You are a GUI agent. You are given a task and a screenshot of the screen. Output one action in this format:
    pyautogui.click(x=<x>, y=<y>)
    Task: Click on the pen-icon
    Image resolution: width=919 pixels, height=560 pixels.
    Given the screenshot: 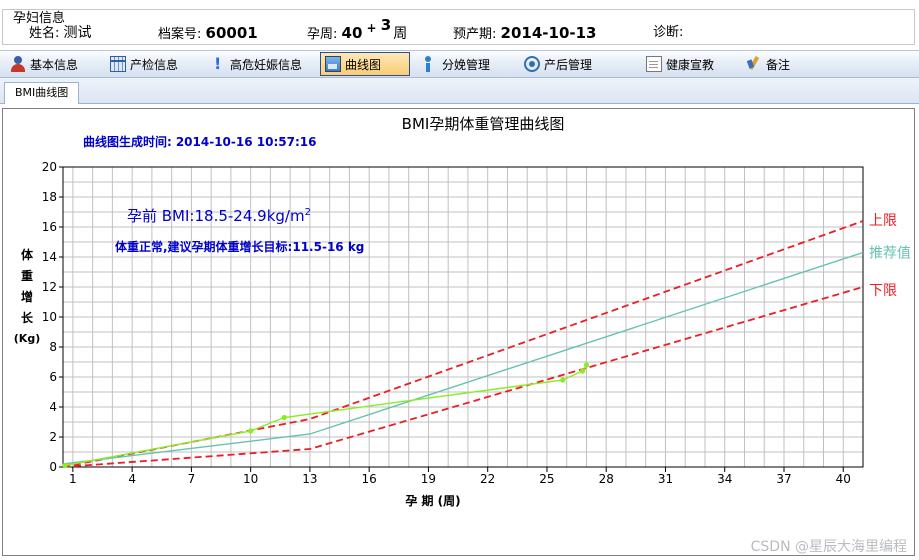 What is the action you would take?
    pyautogui.click(x=754, y=64)
    